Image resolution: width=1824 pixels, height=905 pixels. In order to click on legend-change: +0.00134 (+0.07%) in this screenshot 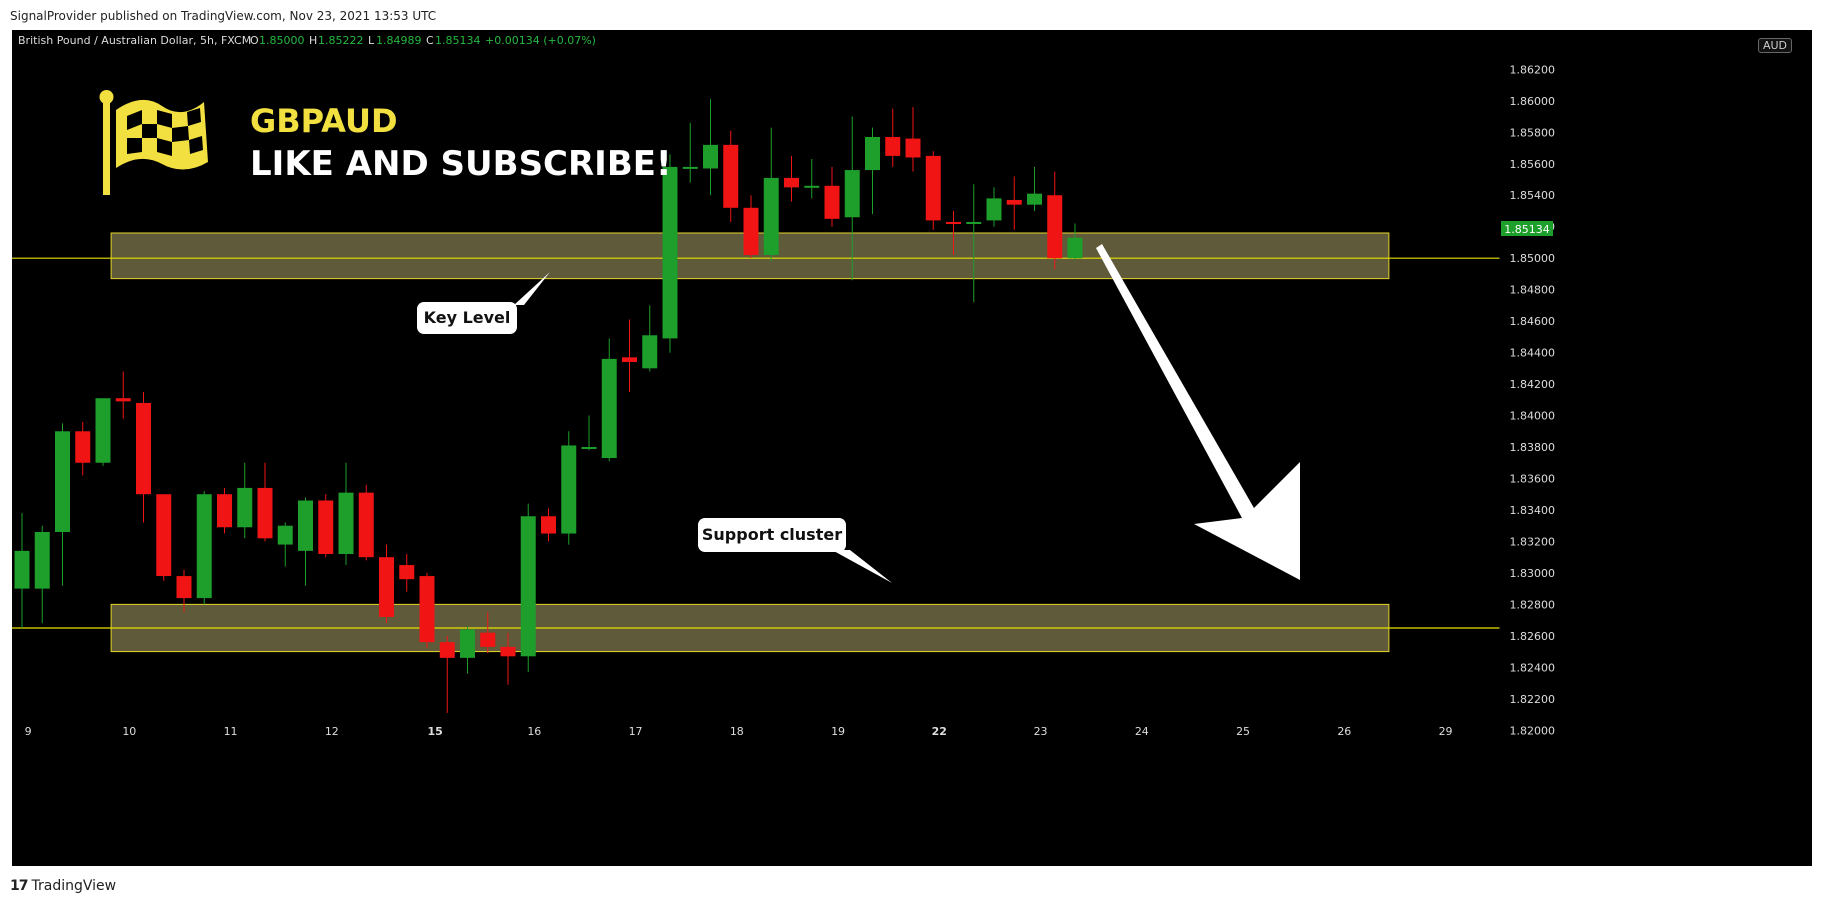, I will do `click(540, 40)`.